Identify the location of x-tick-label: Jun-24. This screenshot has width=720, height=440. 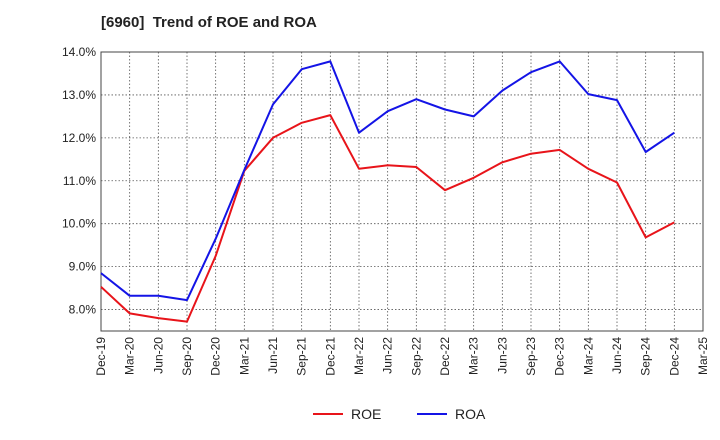
(617, 355).